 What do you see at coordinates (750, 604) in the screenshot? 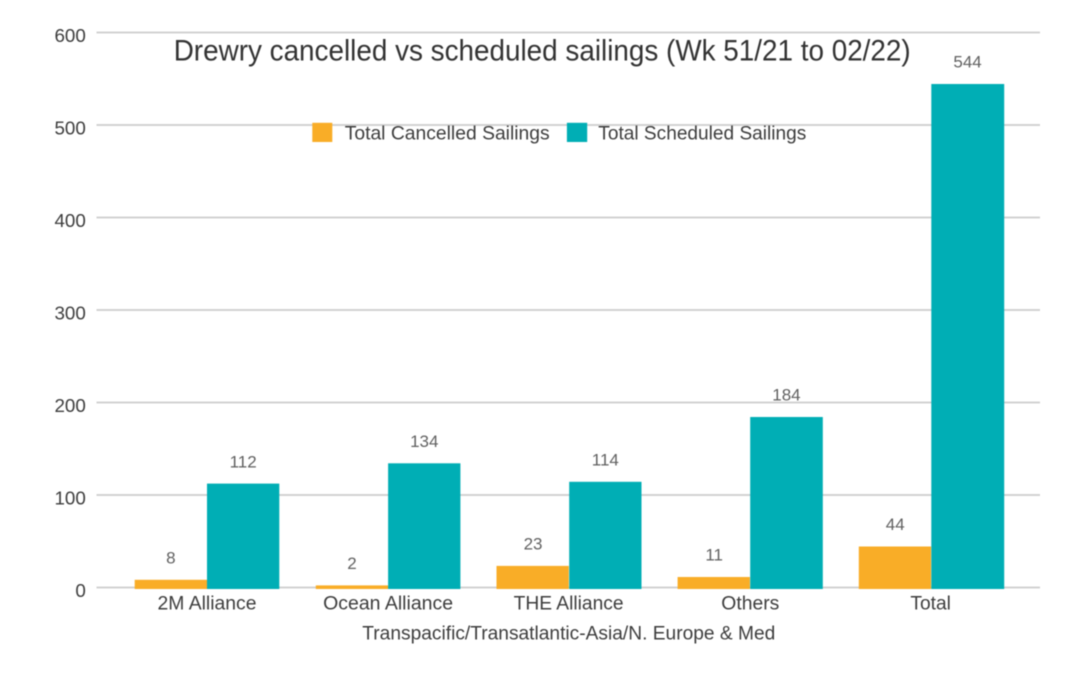
I see `svg-text: Others` at bounding box center [750, 604].